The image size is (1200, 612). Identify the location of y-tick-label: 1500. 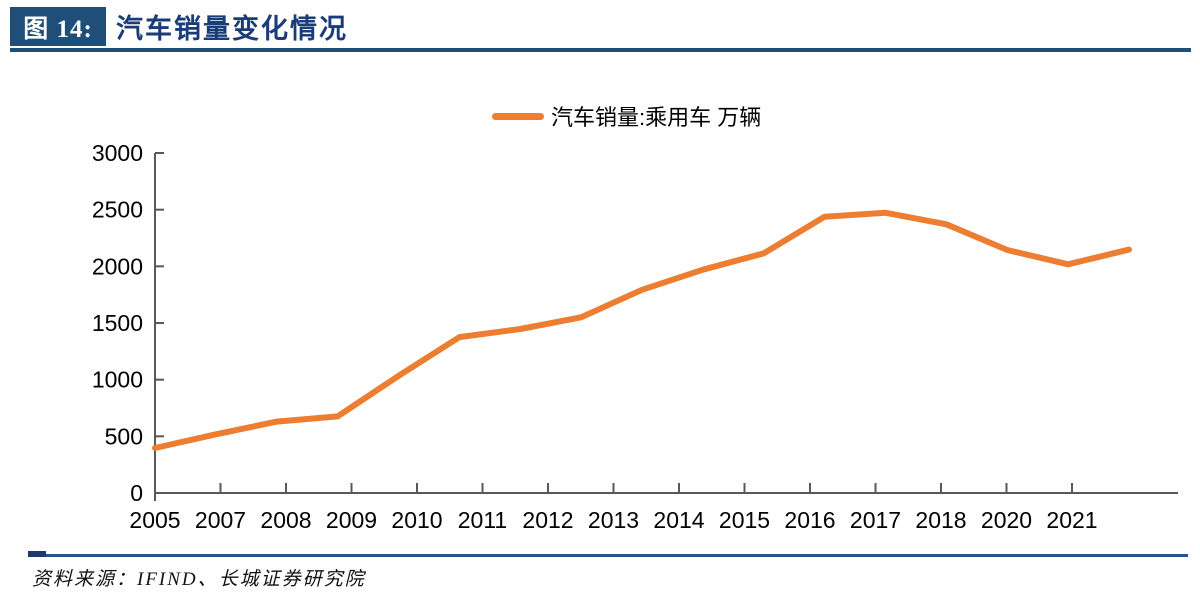
(117, 323).